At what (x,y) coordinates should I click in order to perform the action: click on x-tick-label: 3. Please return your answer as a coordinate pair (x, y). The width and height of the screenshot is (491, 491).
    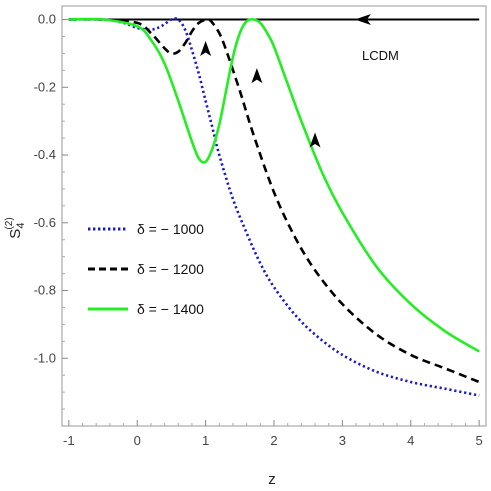
    Looking at the image, I should click on (342, 440).